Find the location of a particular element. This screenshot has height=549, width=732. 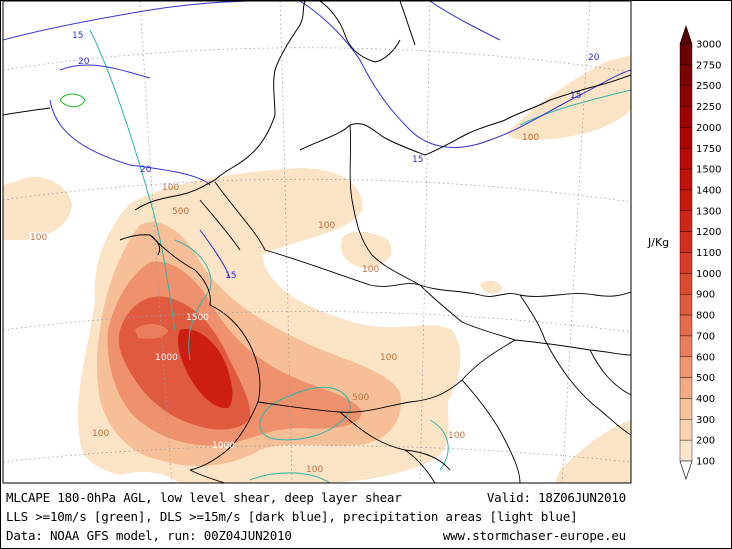

colorbar-level-label: 1300 is located at coordinates (708, 211).